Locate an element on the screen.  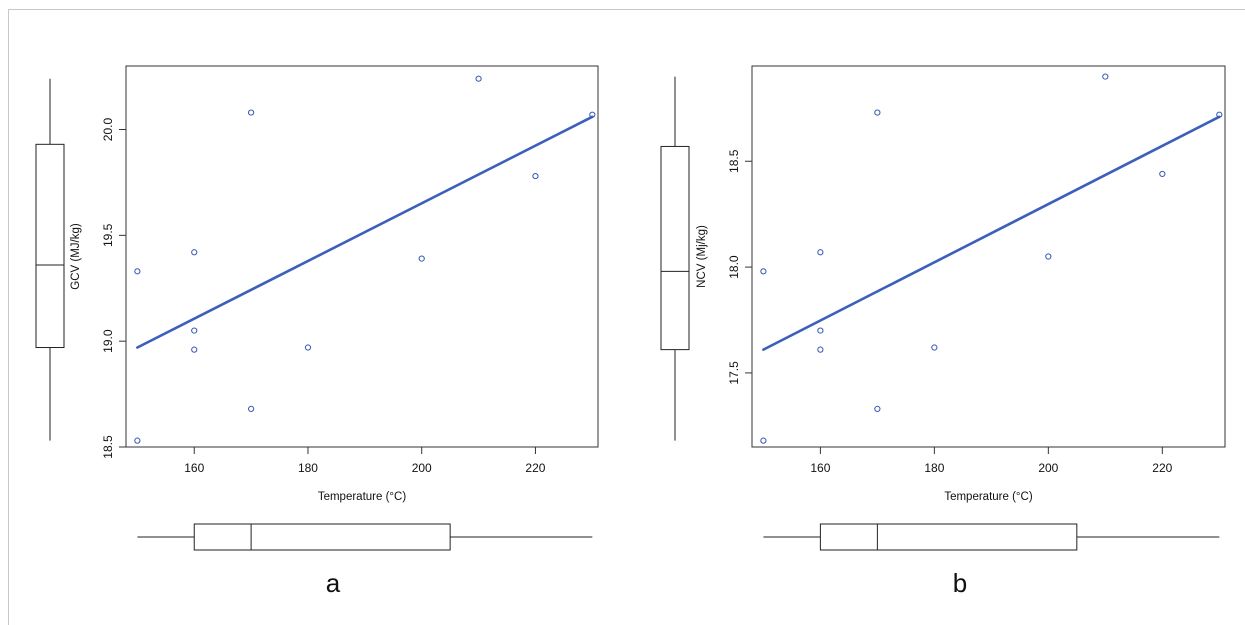
y-tick-label: 19.0 is located at coordinates (108, 341).